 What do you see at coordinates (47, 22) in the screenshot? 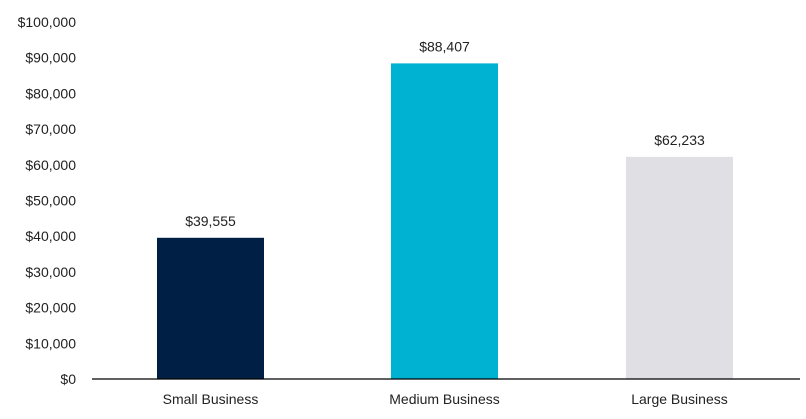
I see `y-tick-label: $100,000` at bounding box center [47, 22].